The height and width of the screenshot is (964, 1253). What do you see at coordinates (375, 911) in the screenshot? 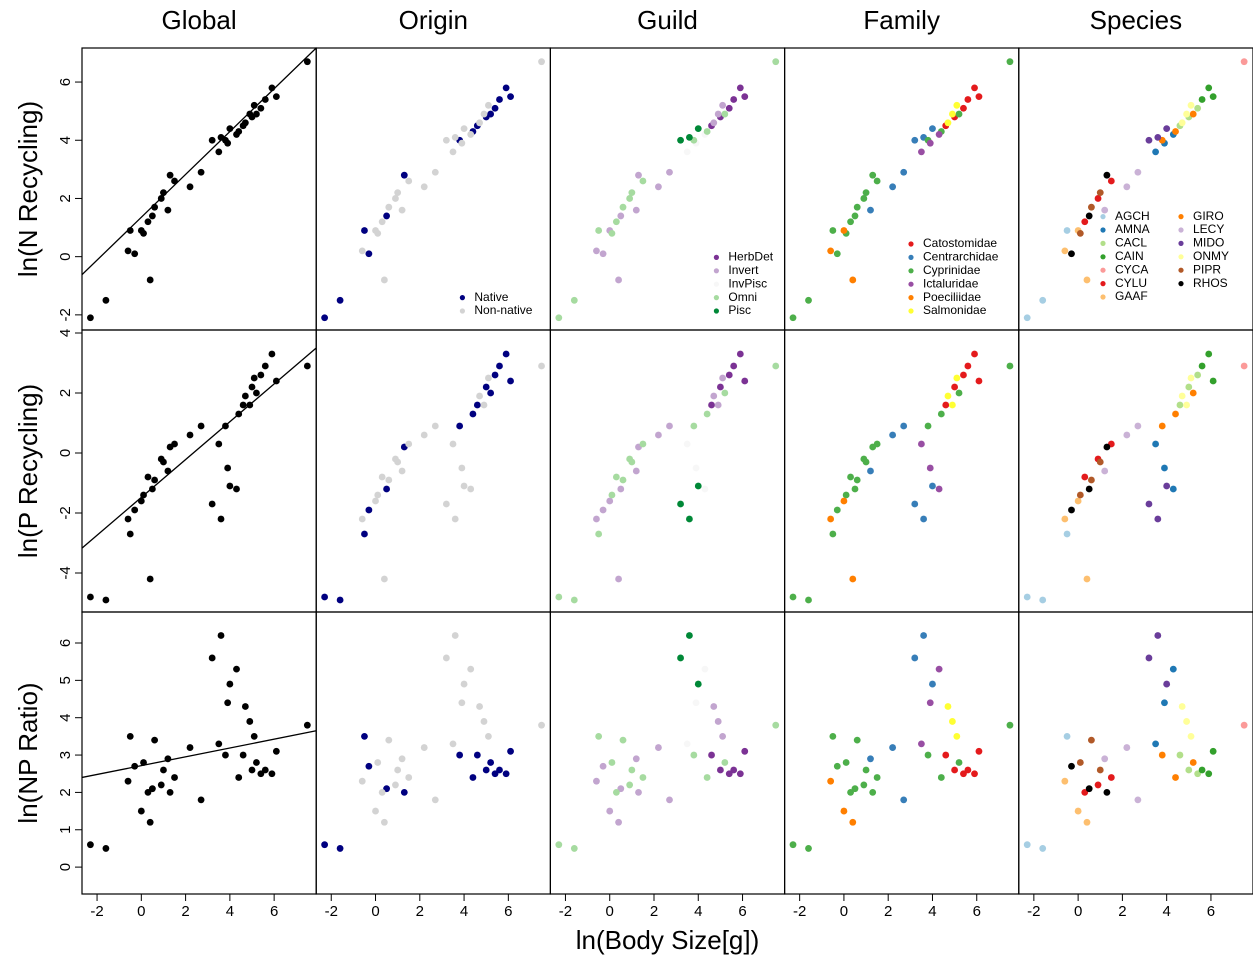
I see `x-tick-label: 0` at bounding box center [375, 911].